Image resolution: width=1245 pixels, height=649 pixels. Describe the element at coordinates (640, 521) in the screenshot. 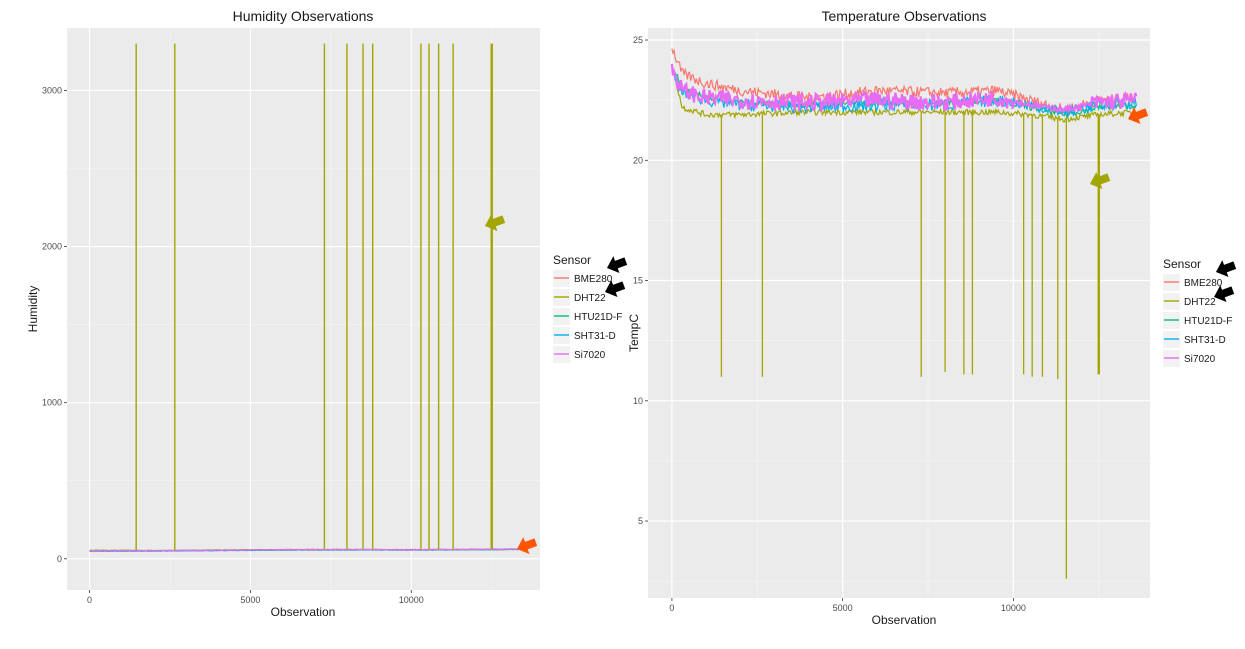

I see `y-tick-label: 5` at that location.